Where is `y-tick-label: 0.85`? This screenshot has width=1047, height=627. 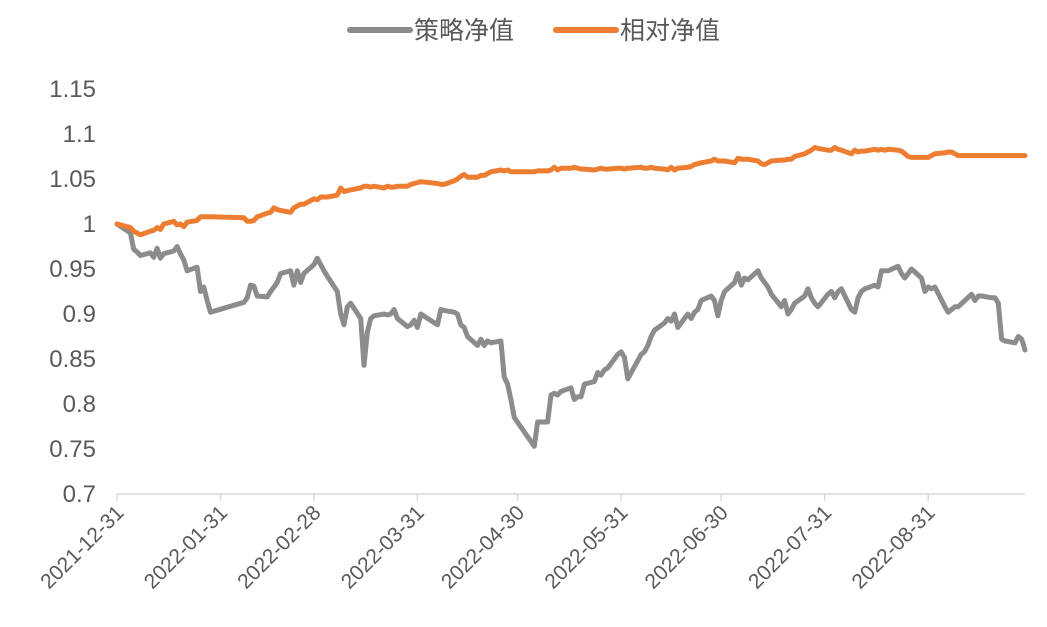 y-tick-label: 0.85 is located at coordinates (72, 359).